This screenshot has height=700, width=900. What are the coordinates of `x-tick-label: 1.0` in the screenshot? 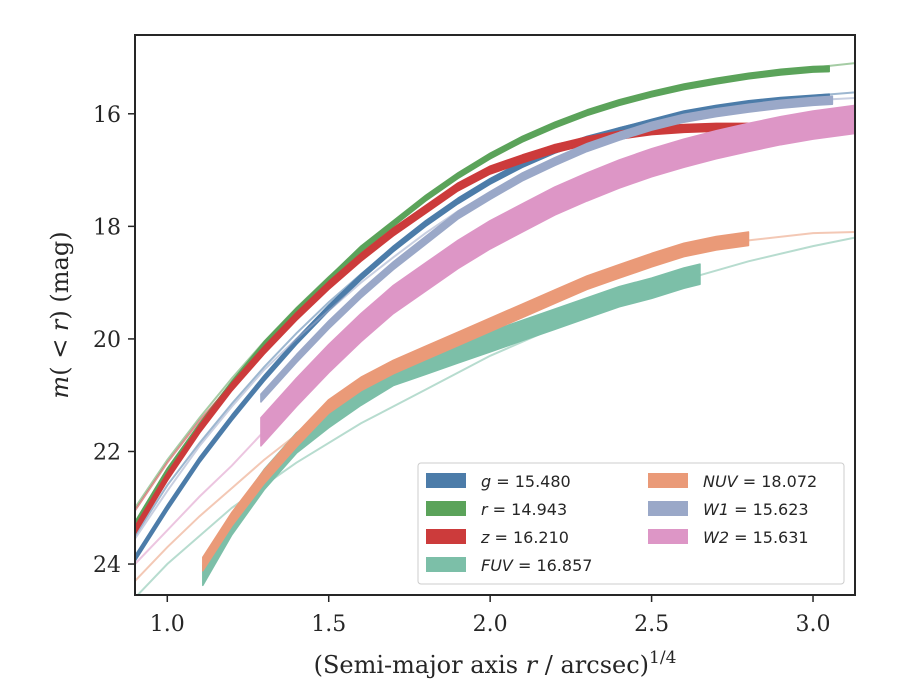 It's located at (167, 624).